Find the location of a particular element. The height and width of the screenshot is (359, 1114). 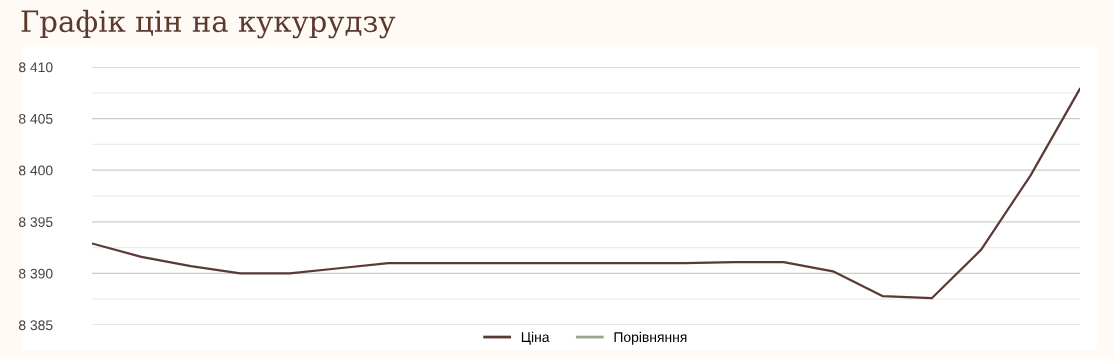

chart-title: Графік цін на кукурудзу is located at coordinates (208, 24).